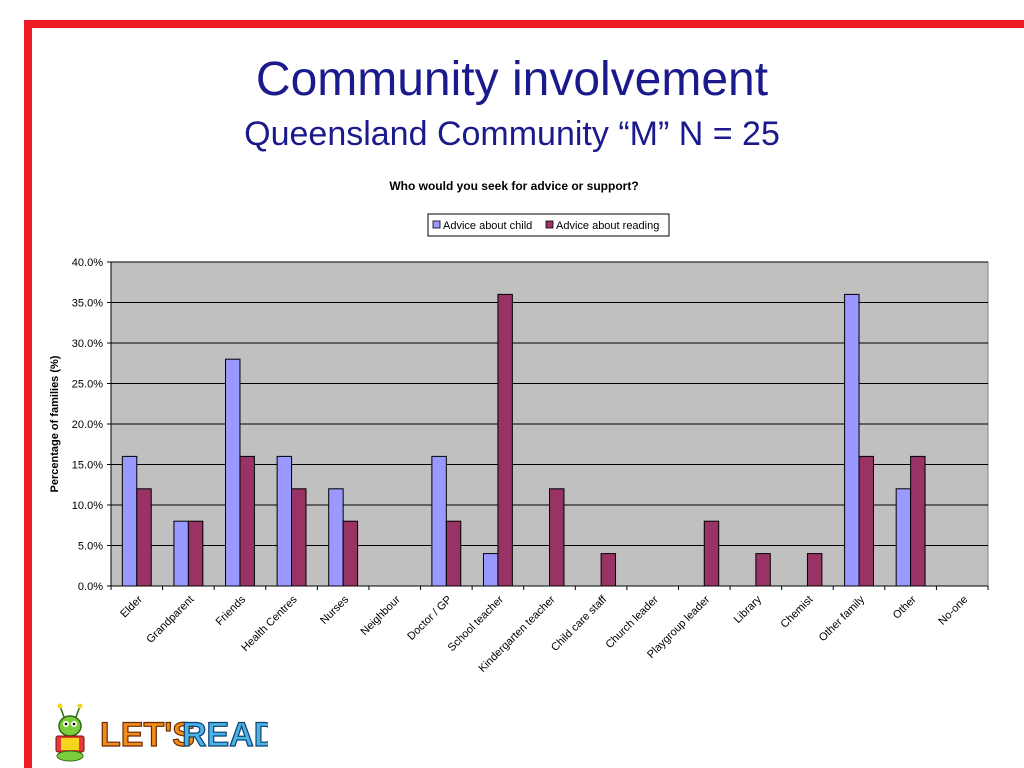 The image size is (1024, 768). I want to click on bookworm-icon, so click(70, 732).